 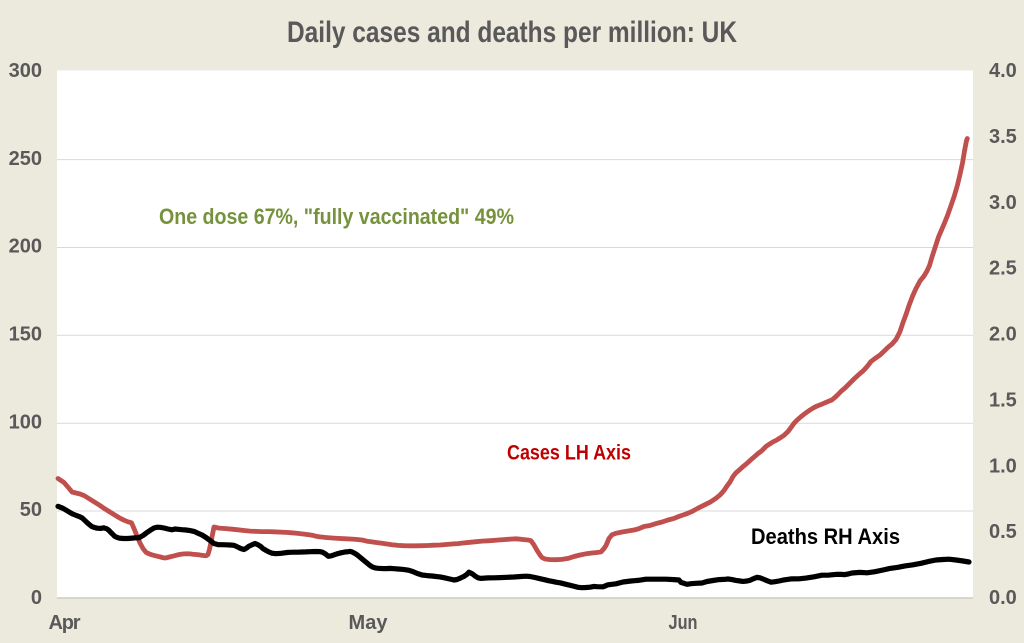 What do you see at coordinates (1003, 466) in the screenshot?
I see `svg-text: 1.0` at bounding box center [1003, 466].